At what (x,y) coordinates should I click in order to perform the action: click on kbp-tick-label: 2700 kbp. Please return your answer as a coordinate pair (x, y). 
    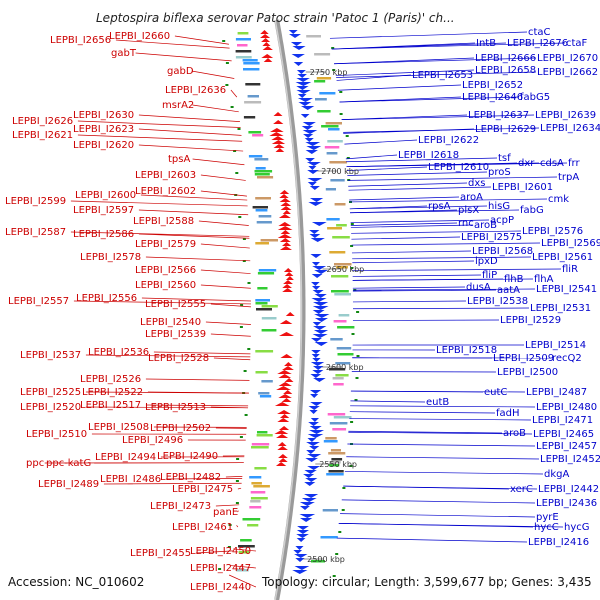
    Looking at the image, I should click on (340, 171).